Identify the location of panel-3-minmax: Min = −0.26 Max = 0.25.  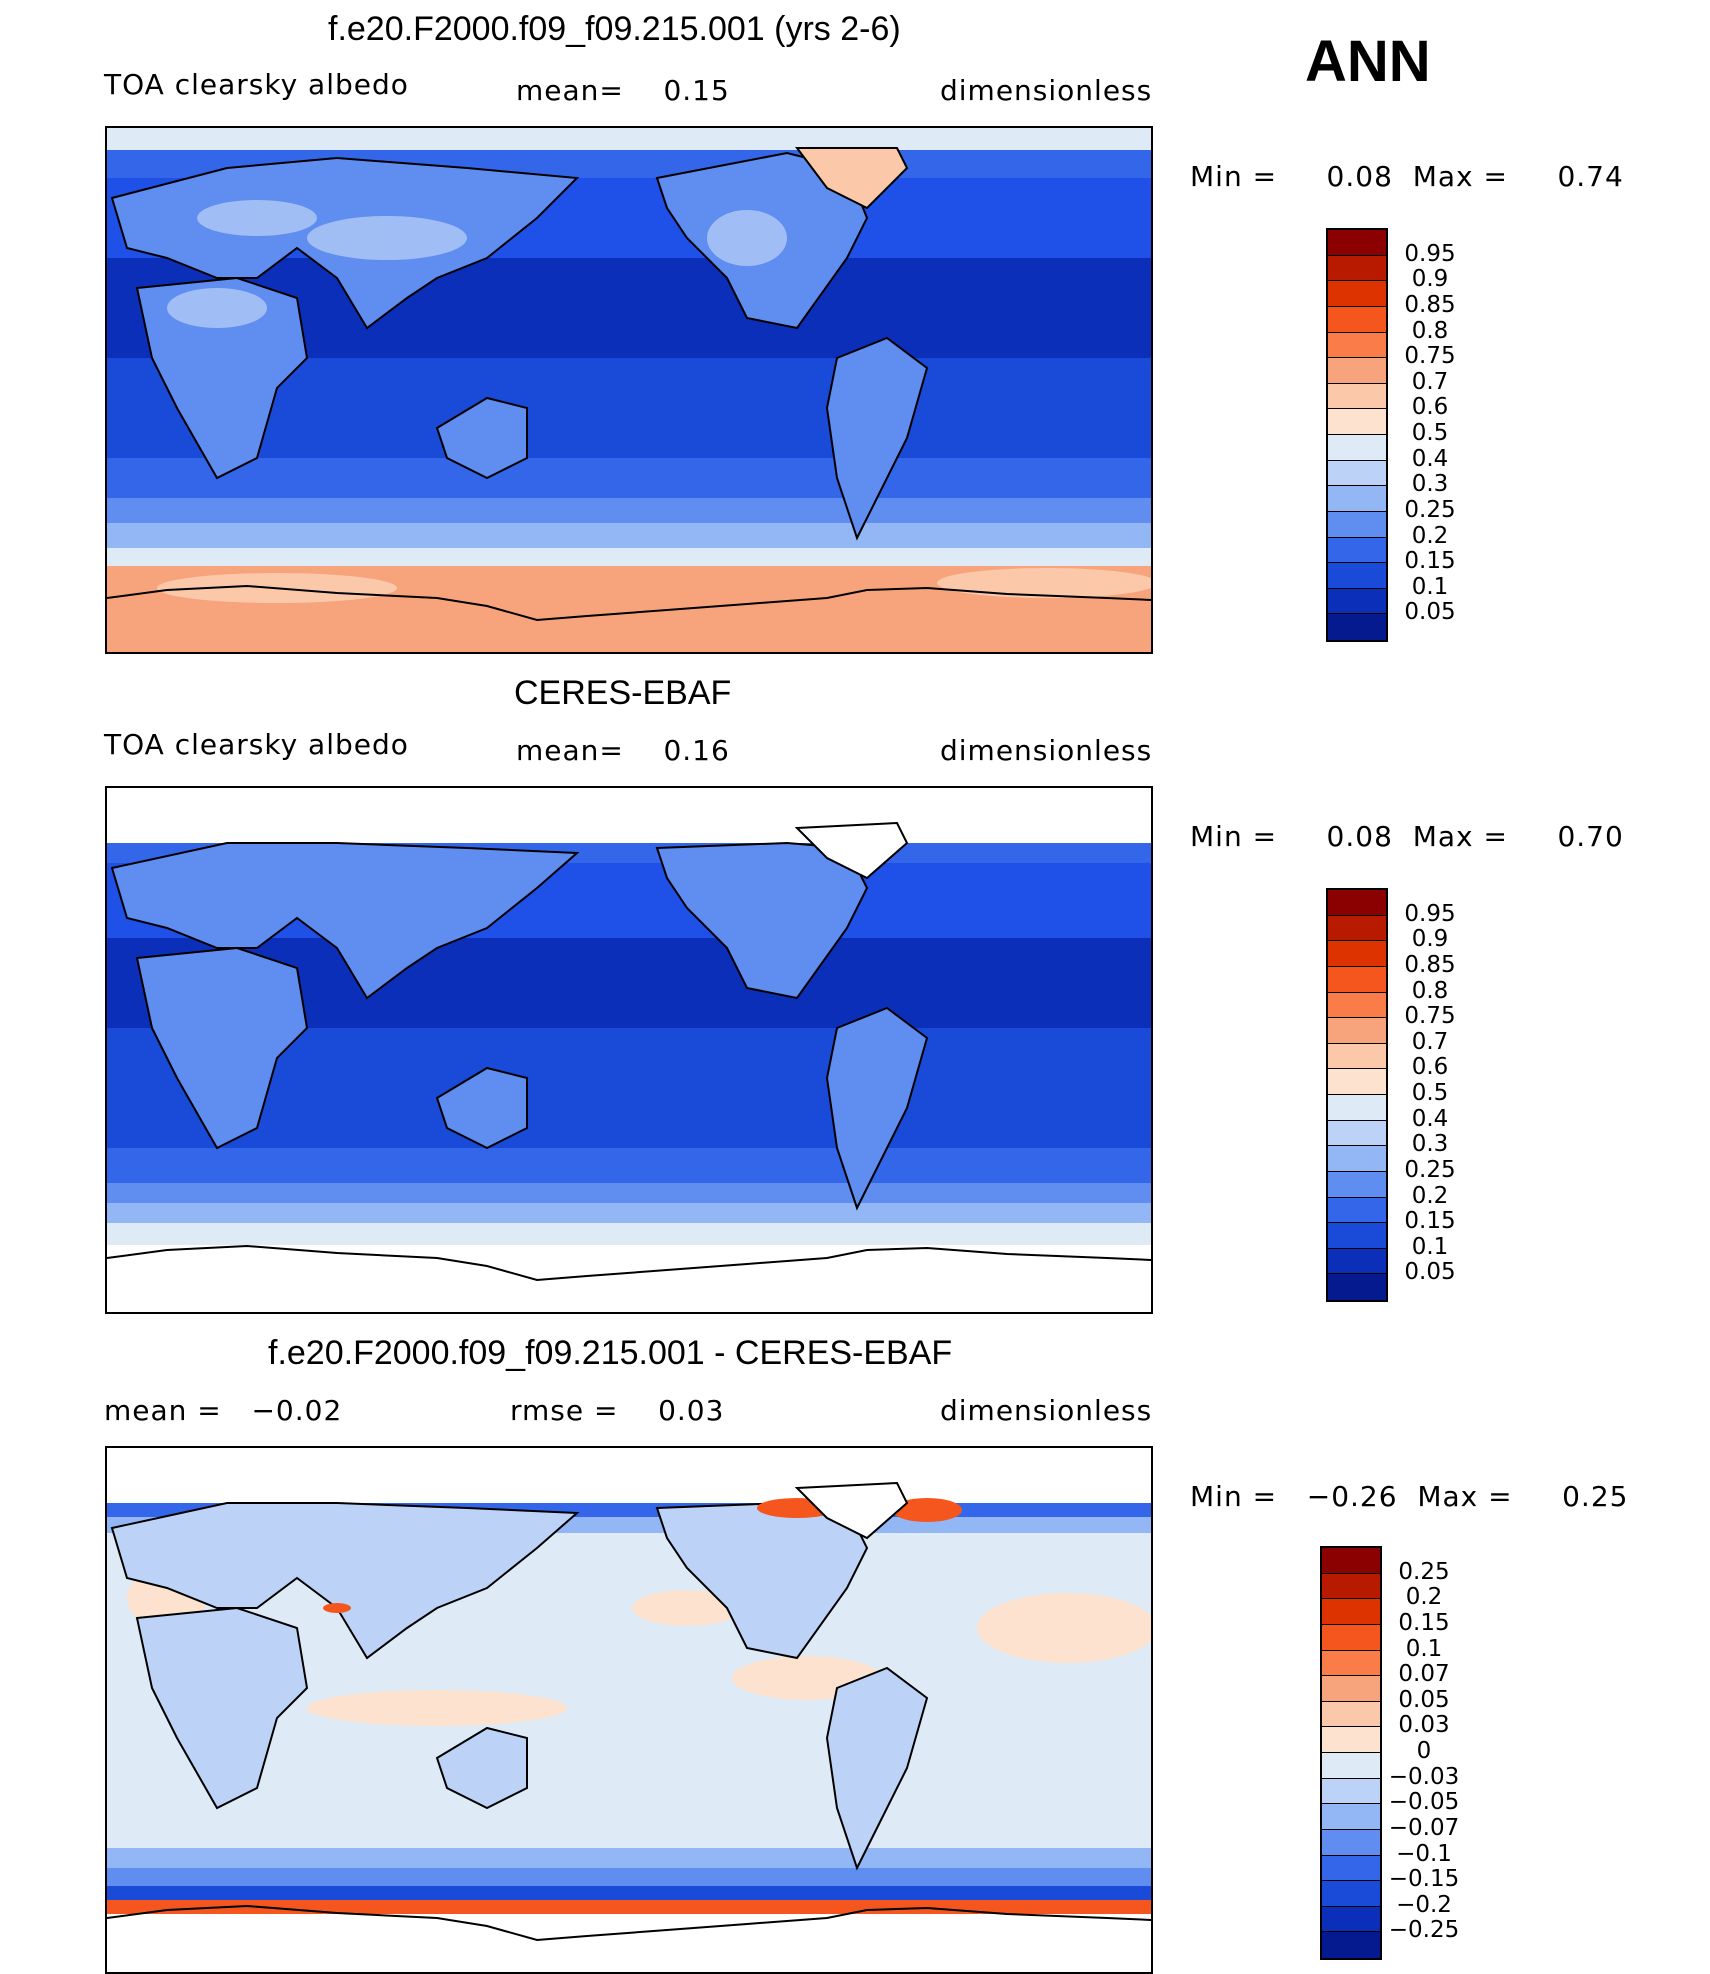
(1409, 1496).